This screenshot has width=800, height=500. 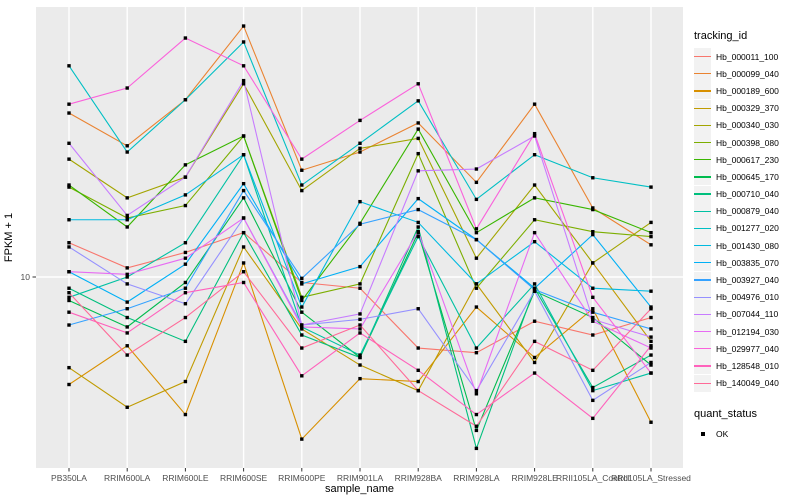 What do you see at coordinates (476, 478) in the screenshot?
I see `x-tick-label: RRIM928LA` at bounding box center [476, 478].